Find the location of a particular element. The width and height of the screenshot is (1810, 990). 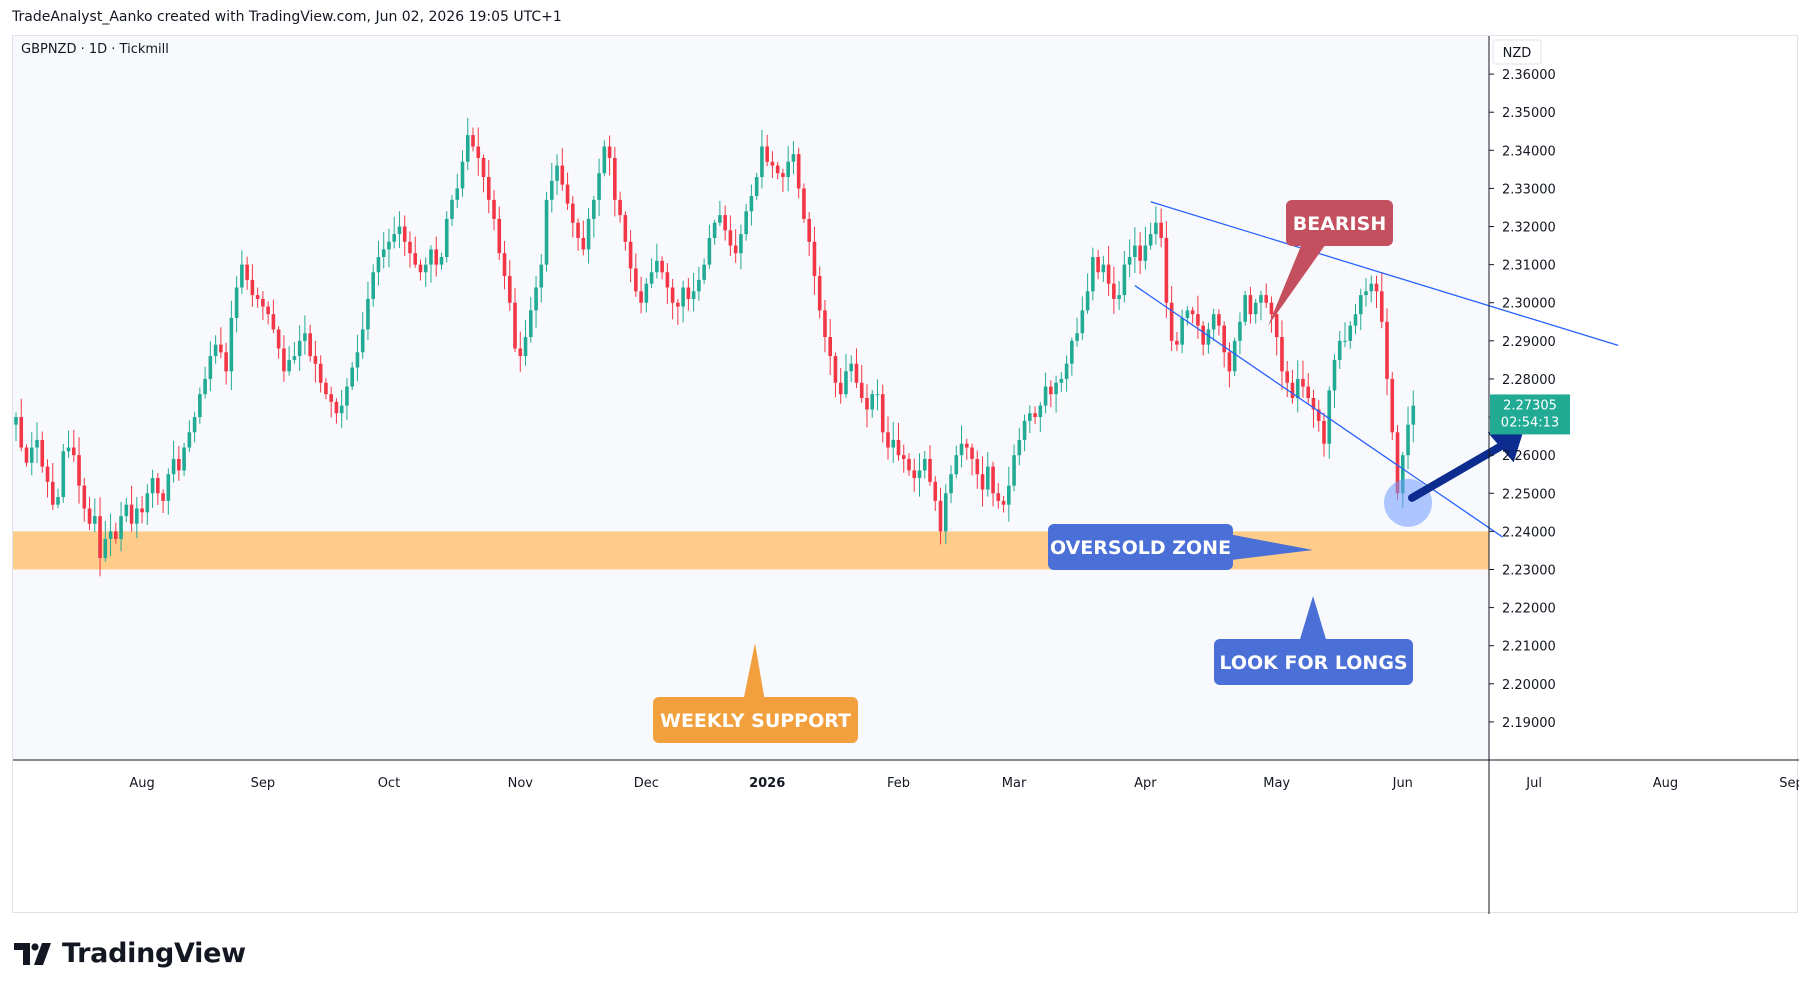

oversold-zone-callout: OVERSOLD ZONE is located at coordinates (1180, 547).